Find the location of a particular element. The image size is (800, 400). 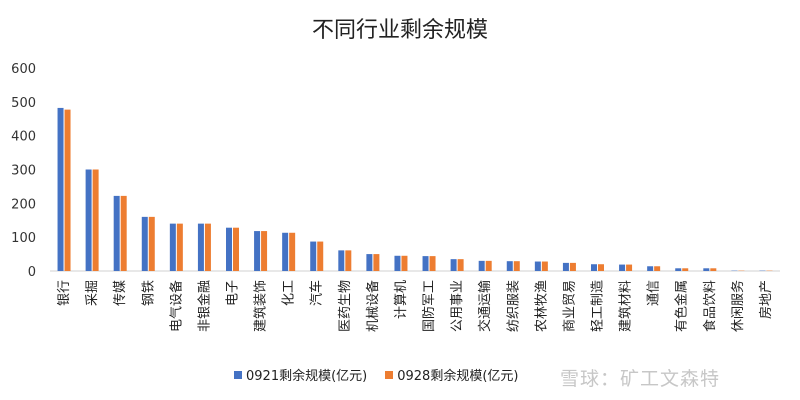

legend-item-0921: 0921剩余规模(亿元) is located at coordinates (300, 374).